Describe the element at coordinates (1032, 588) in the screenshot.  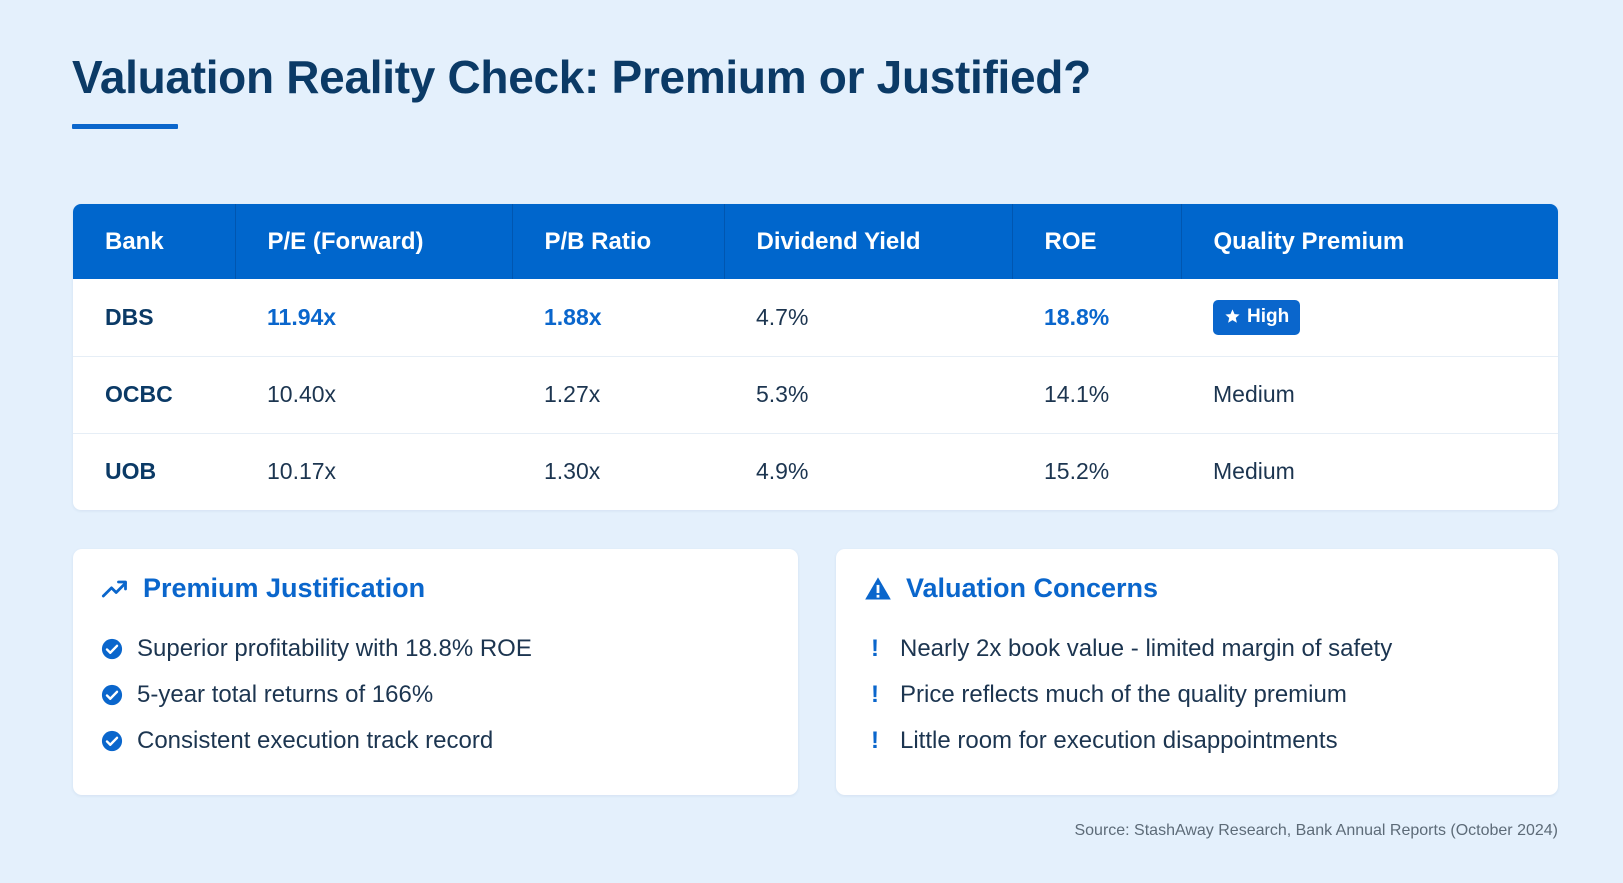
I see `panel-title: Valuation Concerns` at that location.